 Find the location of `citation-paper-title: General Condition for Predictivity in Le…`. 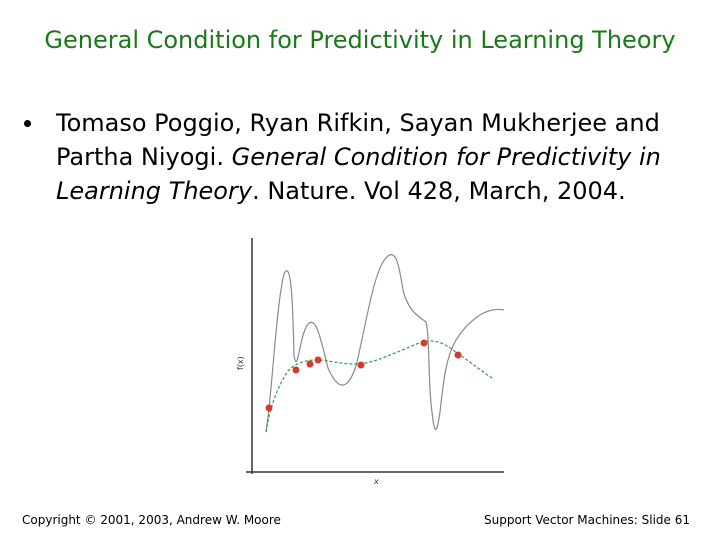

citation-paper-title: General Condition for Predictivity in Le… is located at coordinates (358, 174).